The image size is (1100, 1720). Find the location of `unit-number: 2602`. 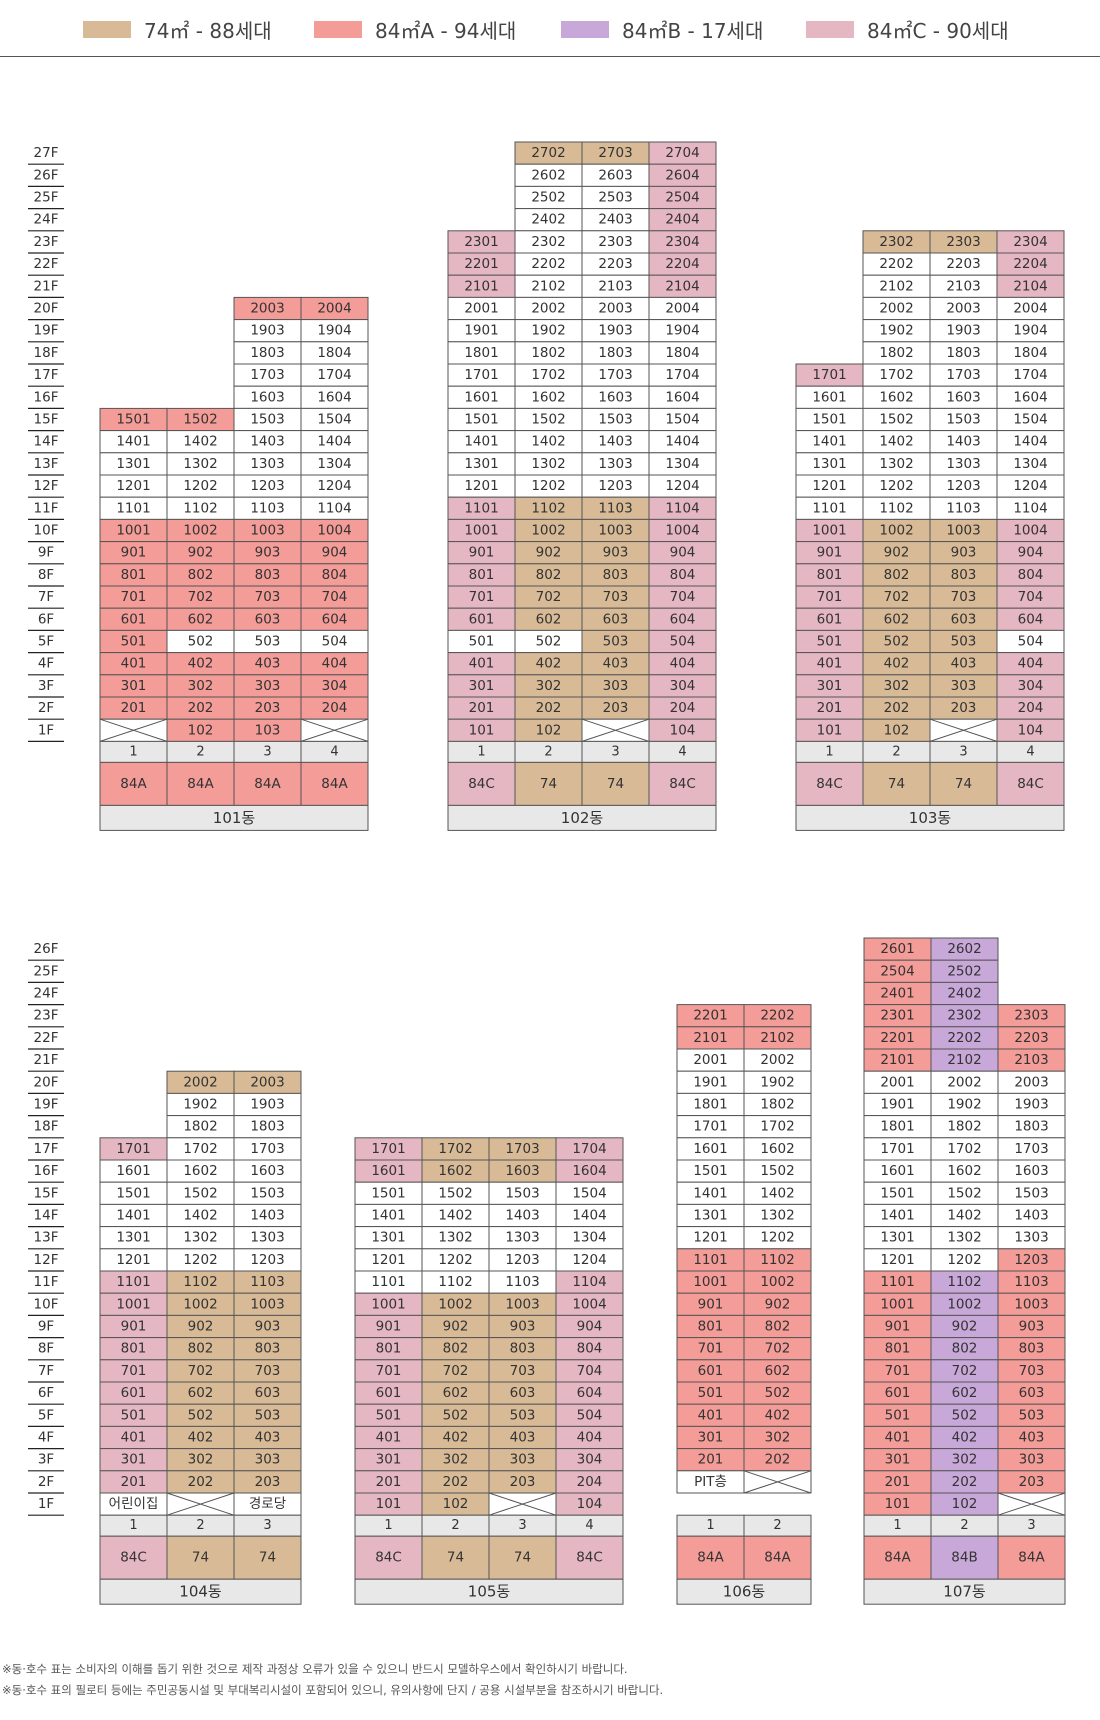

unit-number: 2602 is located at coordinates (548, 175).